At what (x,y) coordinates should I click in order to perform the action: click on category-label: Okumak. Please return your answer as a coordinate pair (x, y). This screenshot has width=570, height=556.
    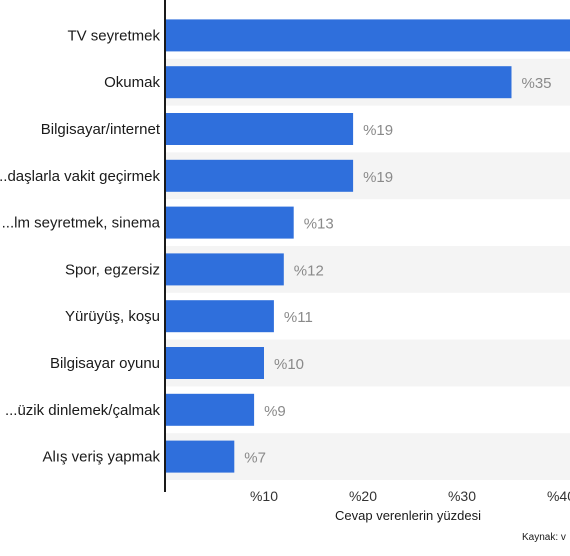
    Looking at the image, I should click on (132, 82).